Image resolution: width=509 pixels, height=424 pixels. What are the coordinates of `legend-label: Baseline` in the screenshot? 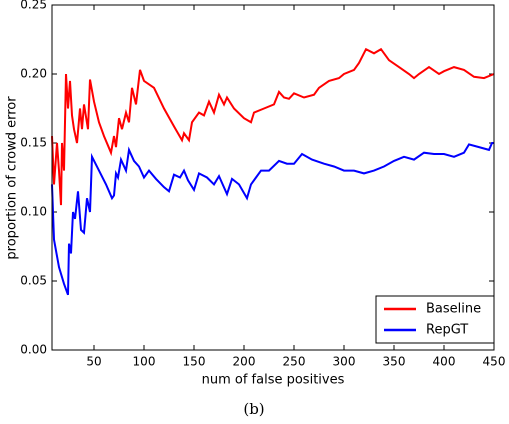 It's located at (453, 309).